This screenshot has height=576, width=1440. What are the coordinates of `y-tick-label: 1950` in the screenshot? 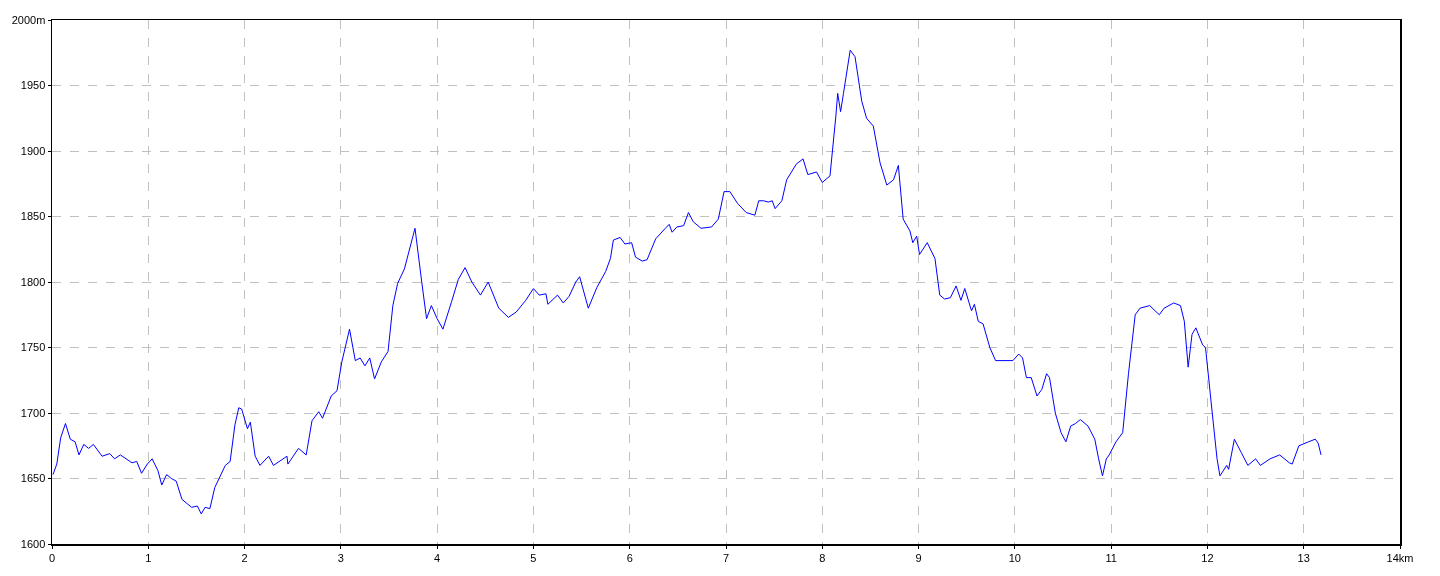 It's located at (33, 85).